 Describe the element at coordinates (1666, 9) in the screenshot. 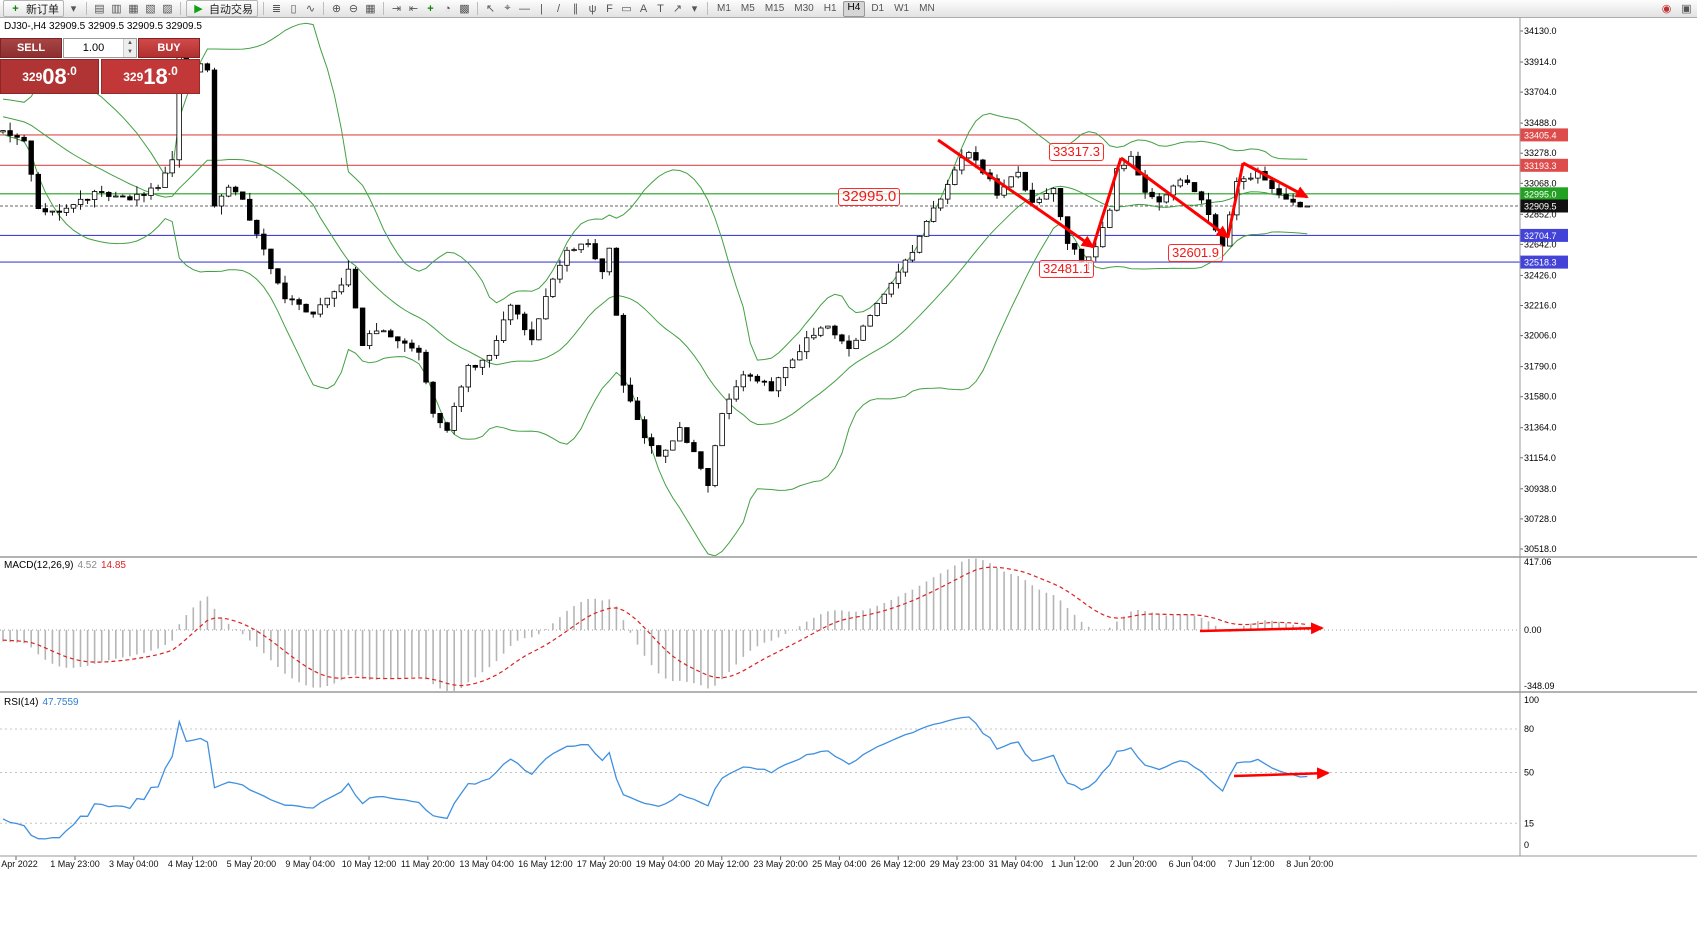

I see `chart-window-icon: ◉` at that location.